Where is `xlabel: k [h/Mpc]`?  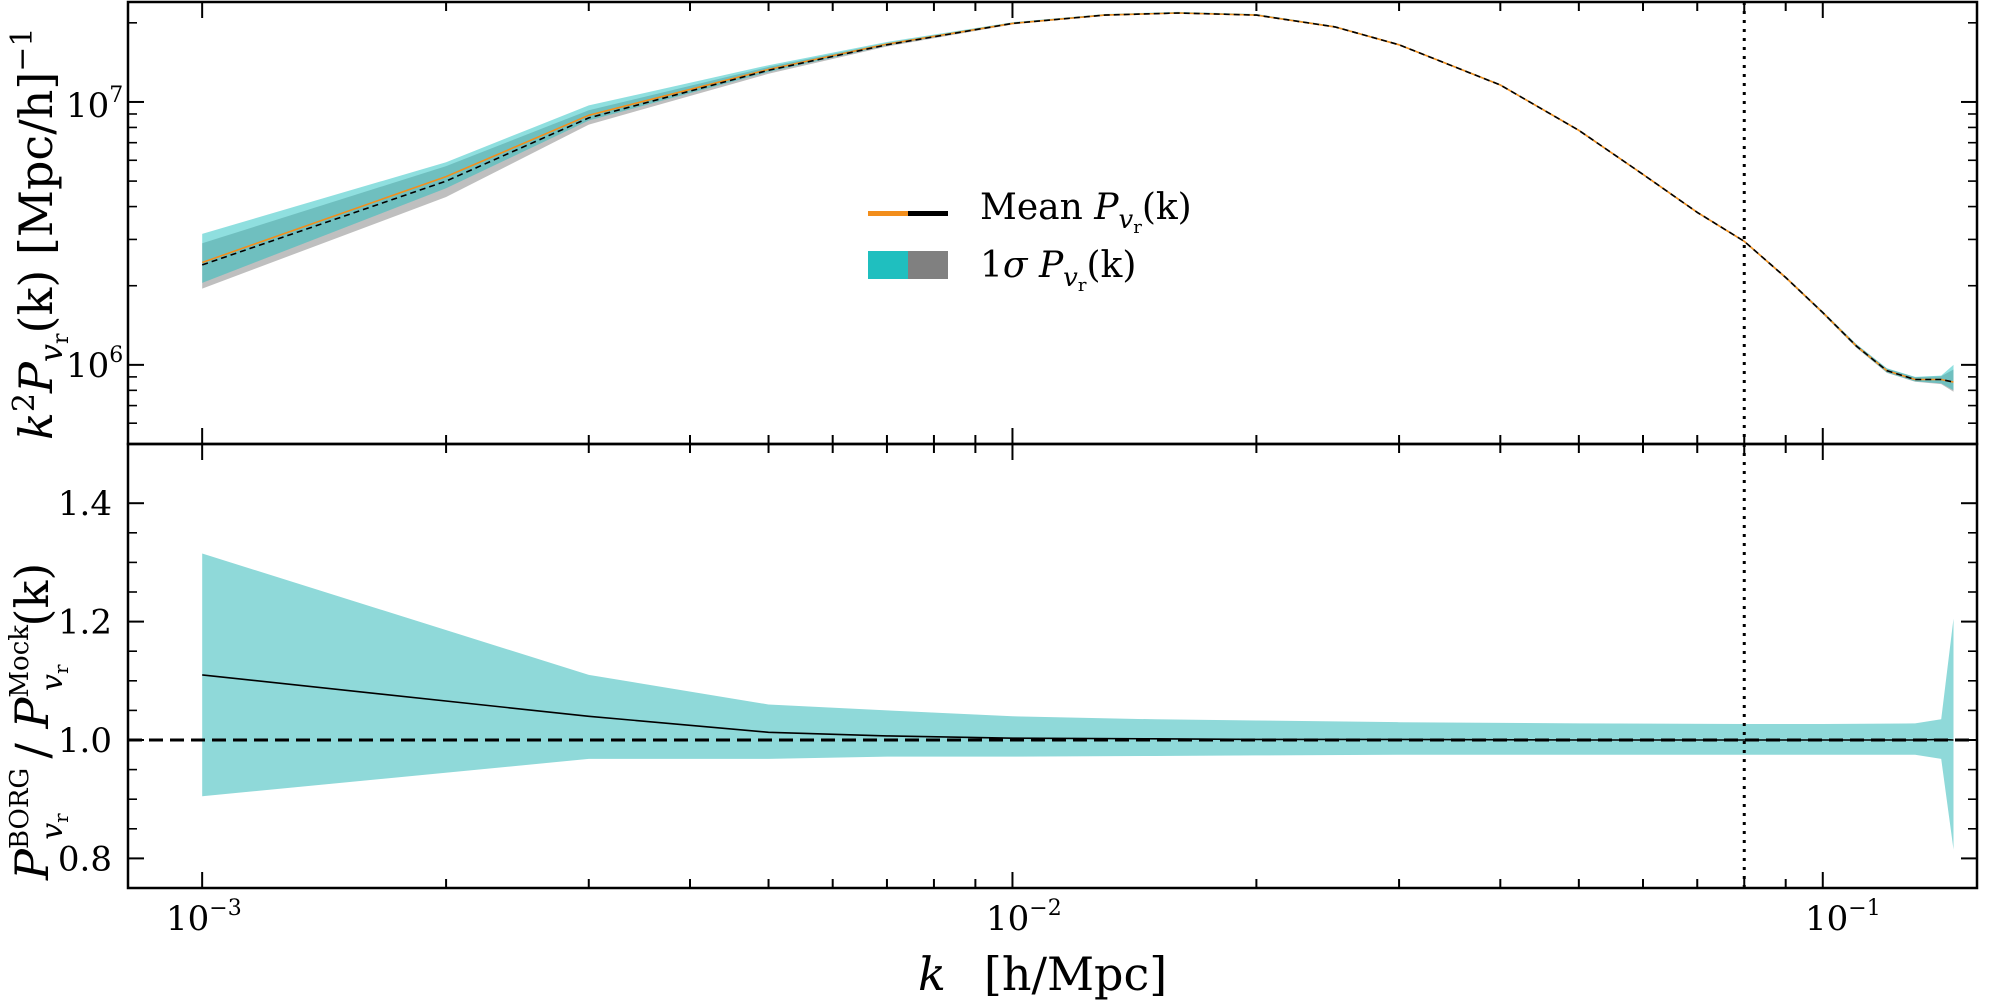
xlabel: k [h/Mpc] is located at coordinates (1042, 974).